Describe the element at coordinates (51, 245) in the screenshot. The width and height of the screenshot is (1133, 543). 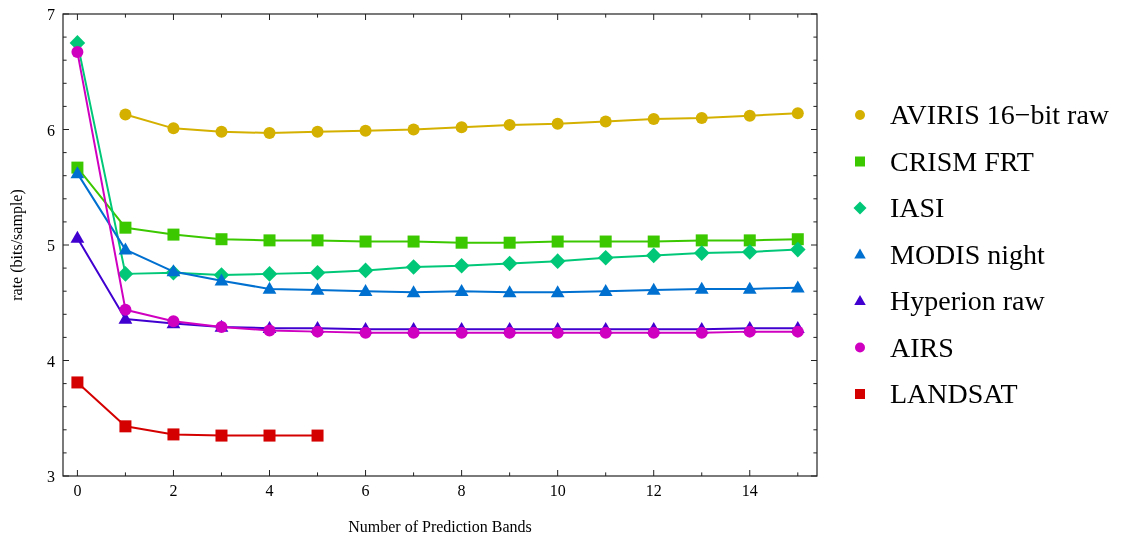
I see `y-tick-label: 5` at that location.